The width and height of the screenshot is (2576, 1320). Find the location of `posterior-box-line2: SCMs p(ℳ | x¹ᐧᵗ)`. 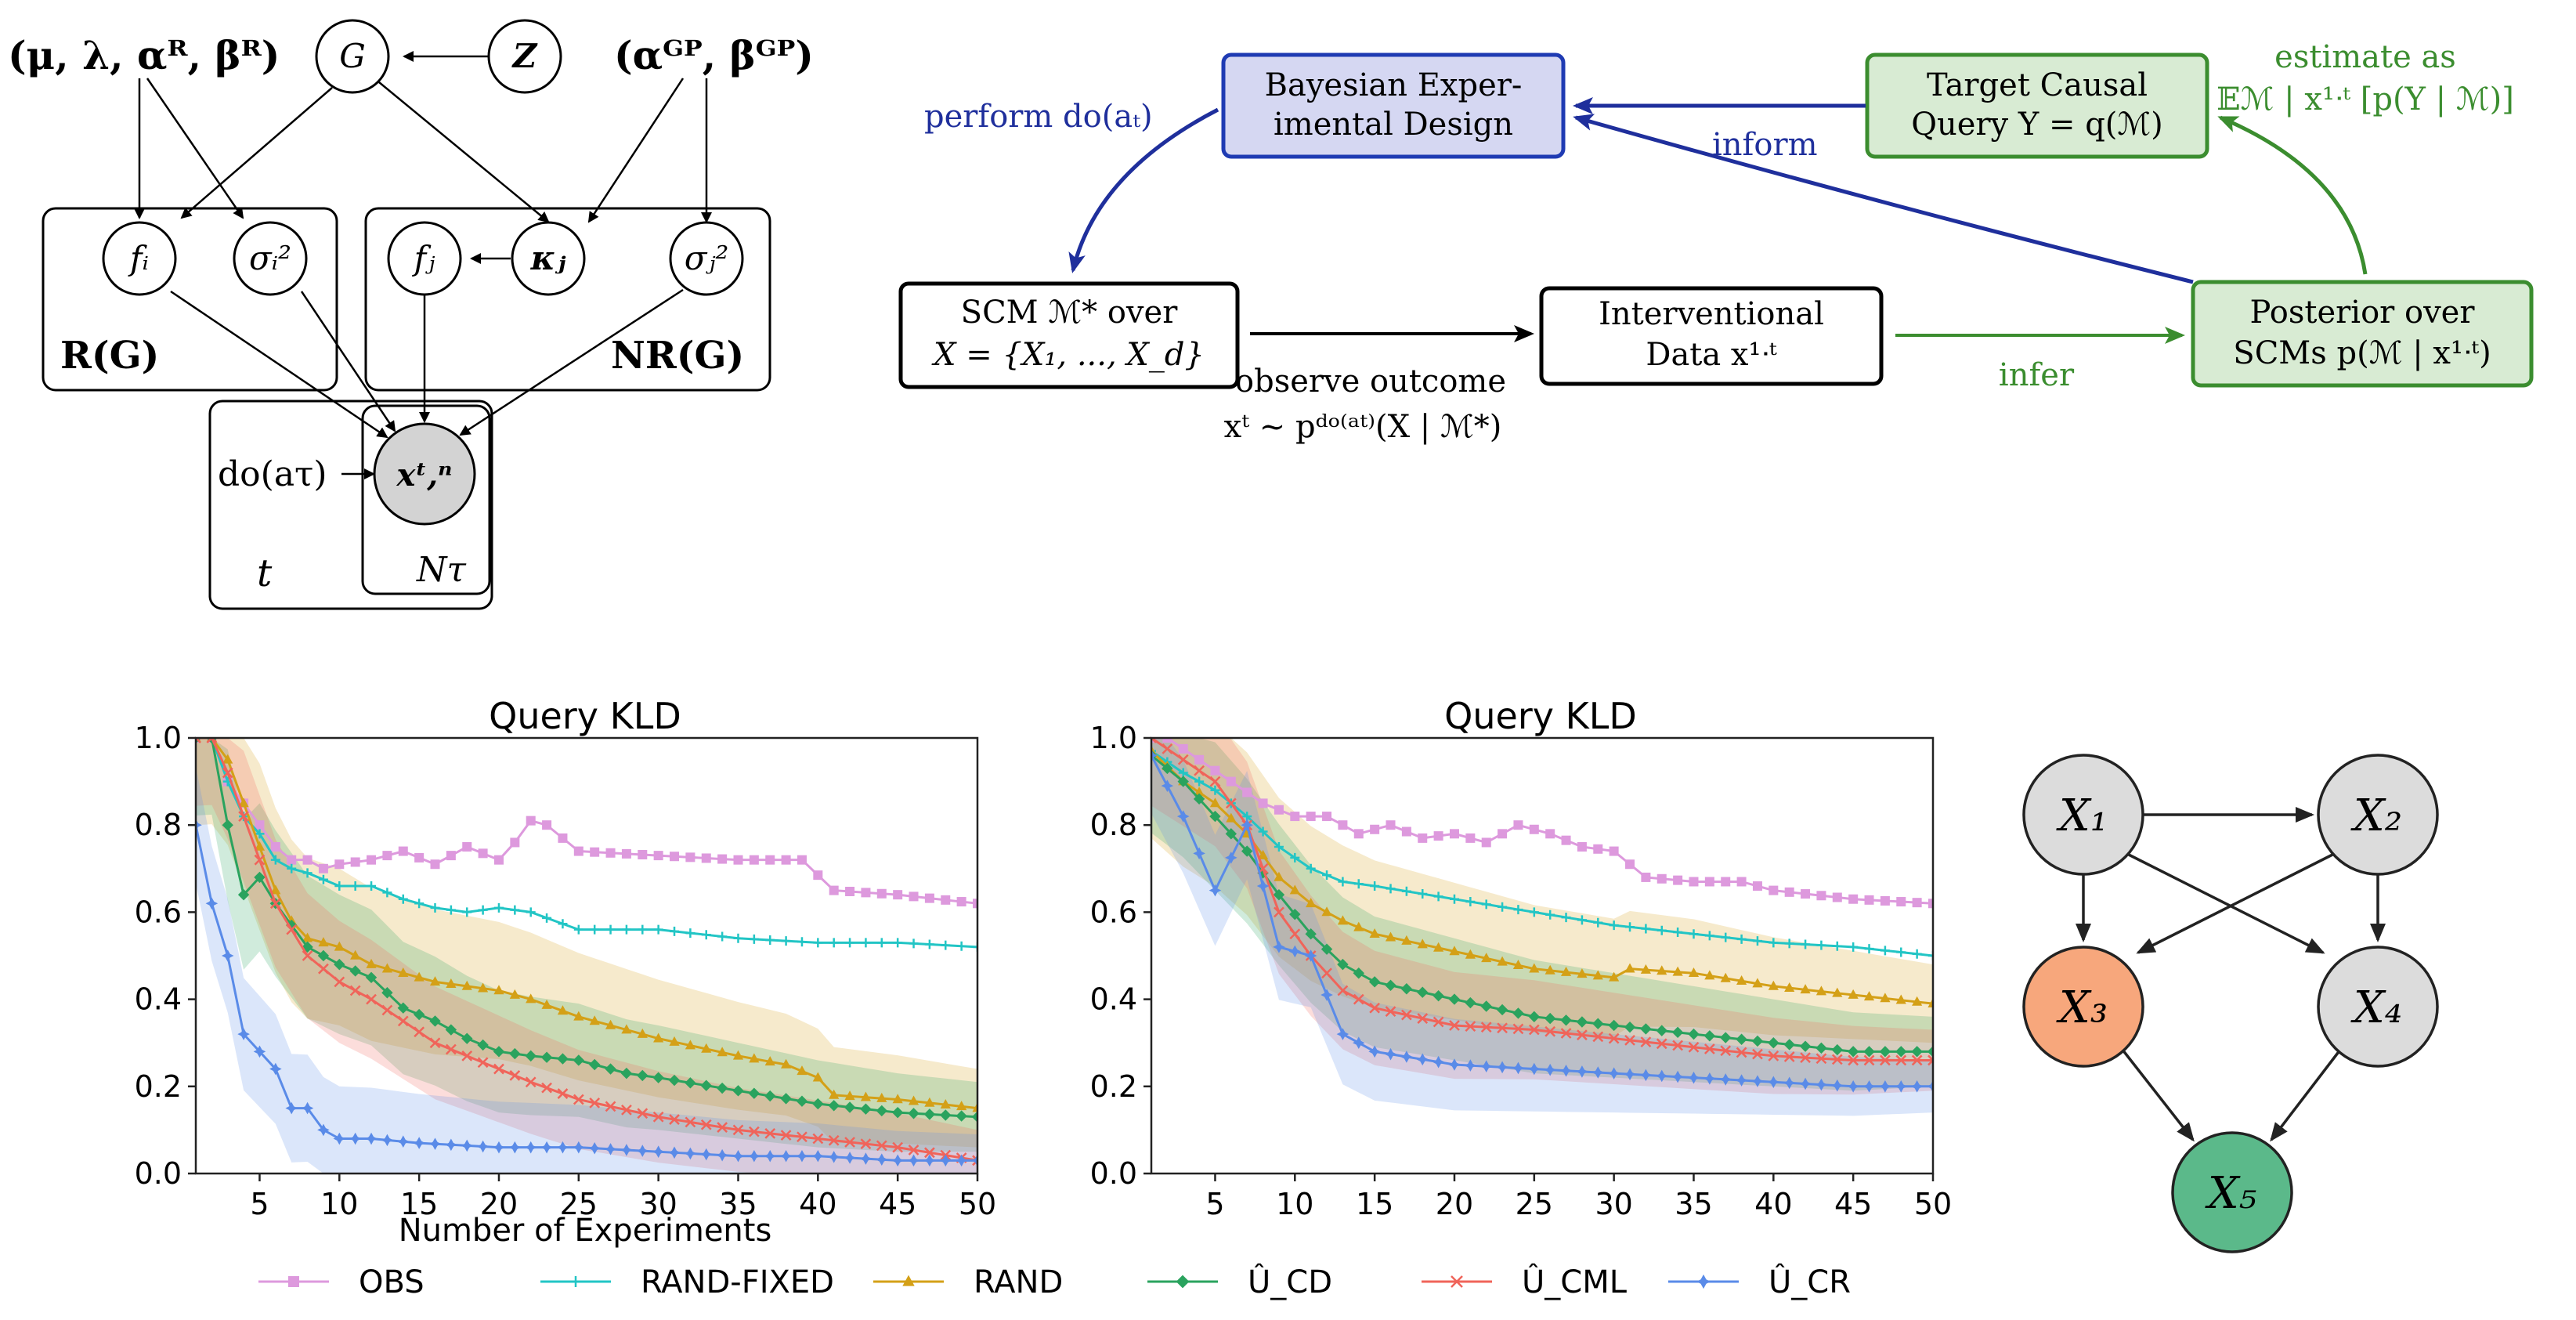

posterior-box-line2: SCMs p(ℳ | x¹ᐧᵗ) is located at coordinates (2362, 353).